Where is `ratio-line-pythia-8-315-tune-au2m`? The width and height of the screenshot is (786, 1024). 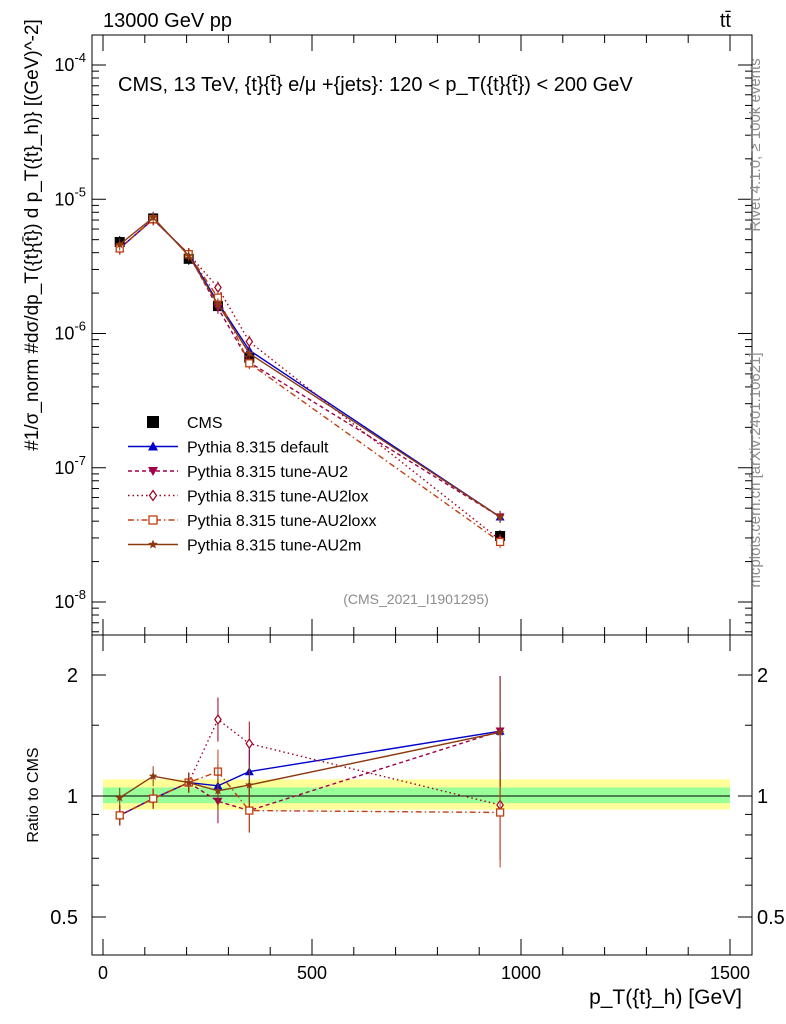 ratio-line-pythia-8-315-tune-au2m is located at coordinates (310, 765).